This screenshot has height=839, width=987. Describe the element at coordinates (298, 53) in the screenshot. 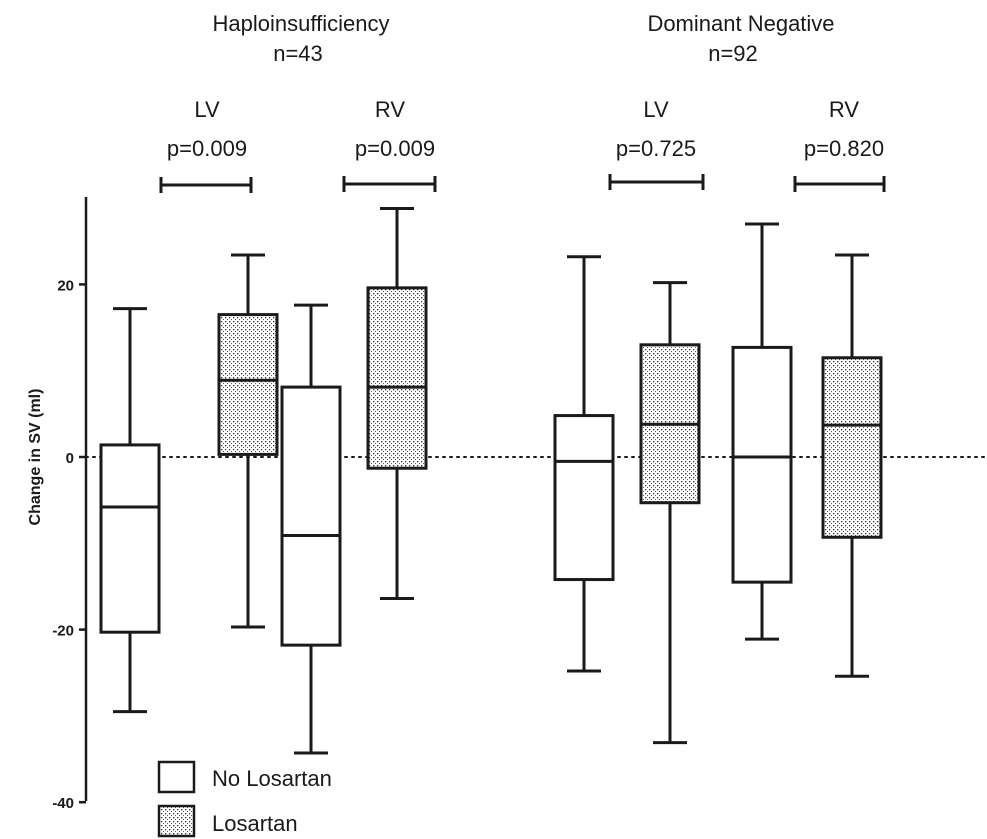

I see `group-n-haploinsufficiency: n=43` at that location.